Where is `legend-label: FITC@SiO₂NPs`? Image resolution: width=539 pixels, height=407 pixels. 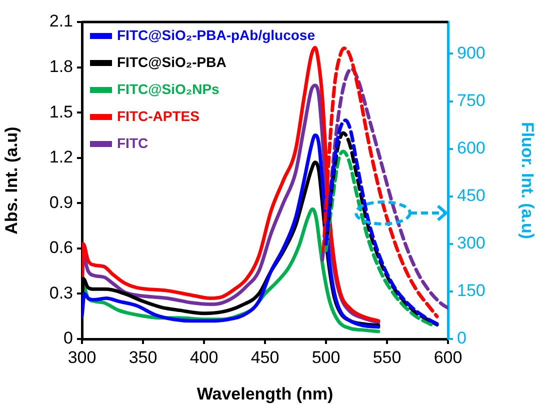
legend-label: FITC@SiO₂NPs is located at coordinates (168, 88).